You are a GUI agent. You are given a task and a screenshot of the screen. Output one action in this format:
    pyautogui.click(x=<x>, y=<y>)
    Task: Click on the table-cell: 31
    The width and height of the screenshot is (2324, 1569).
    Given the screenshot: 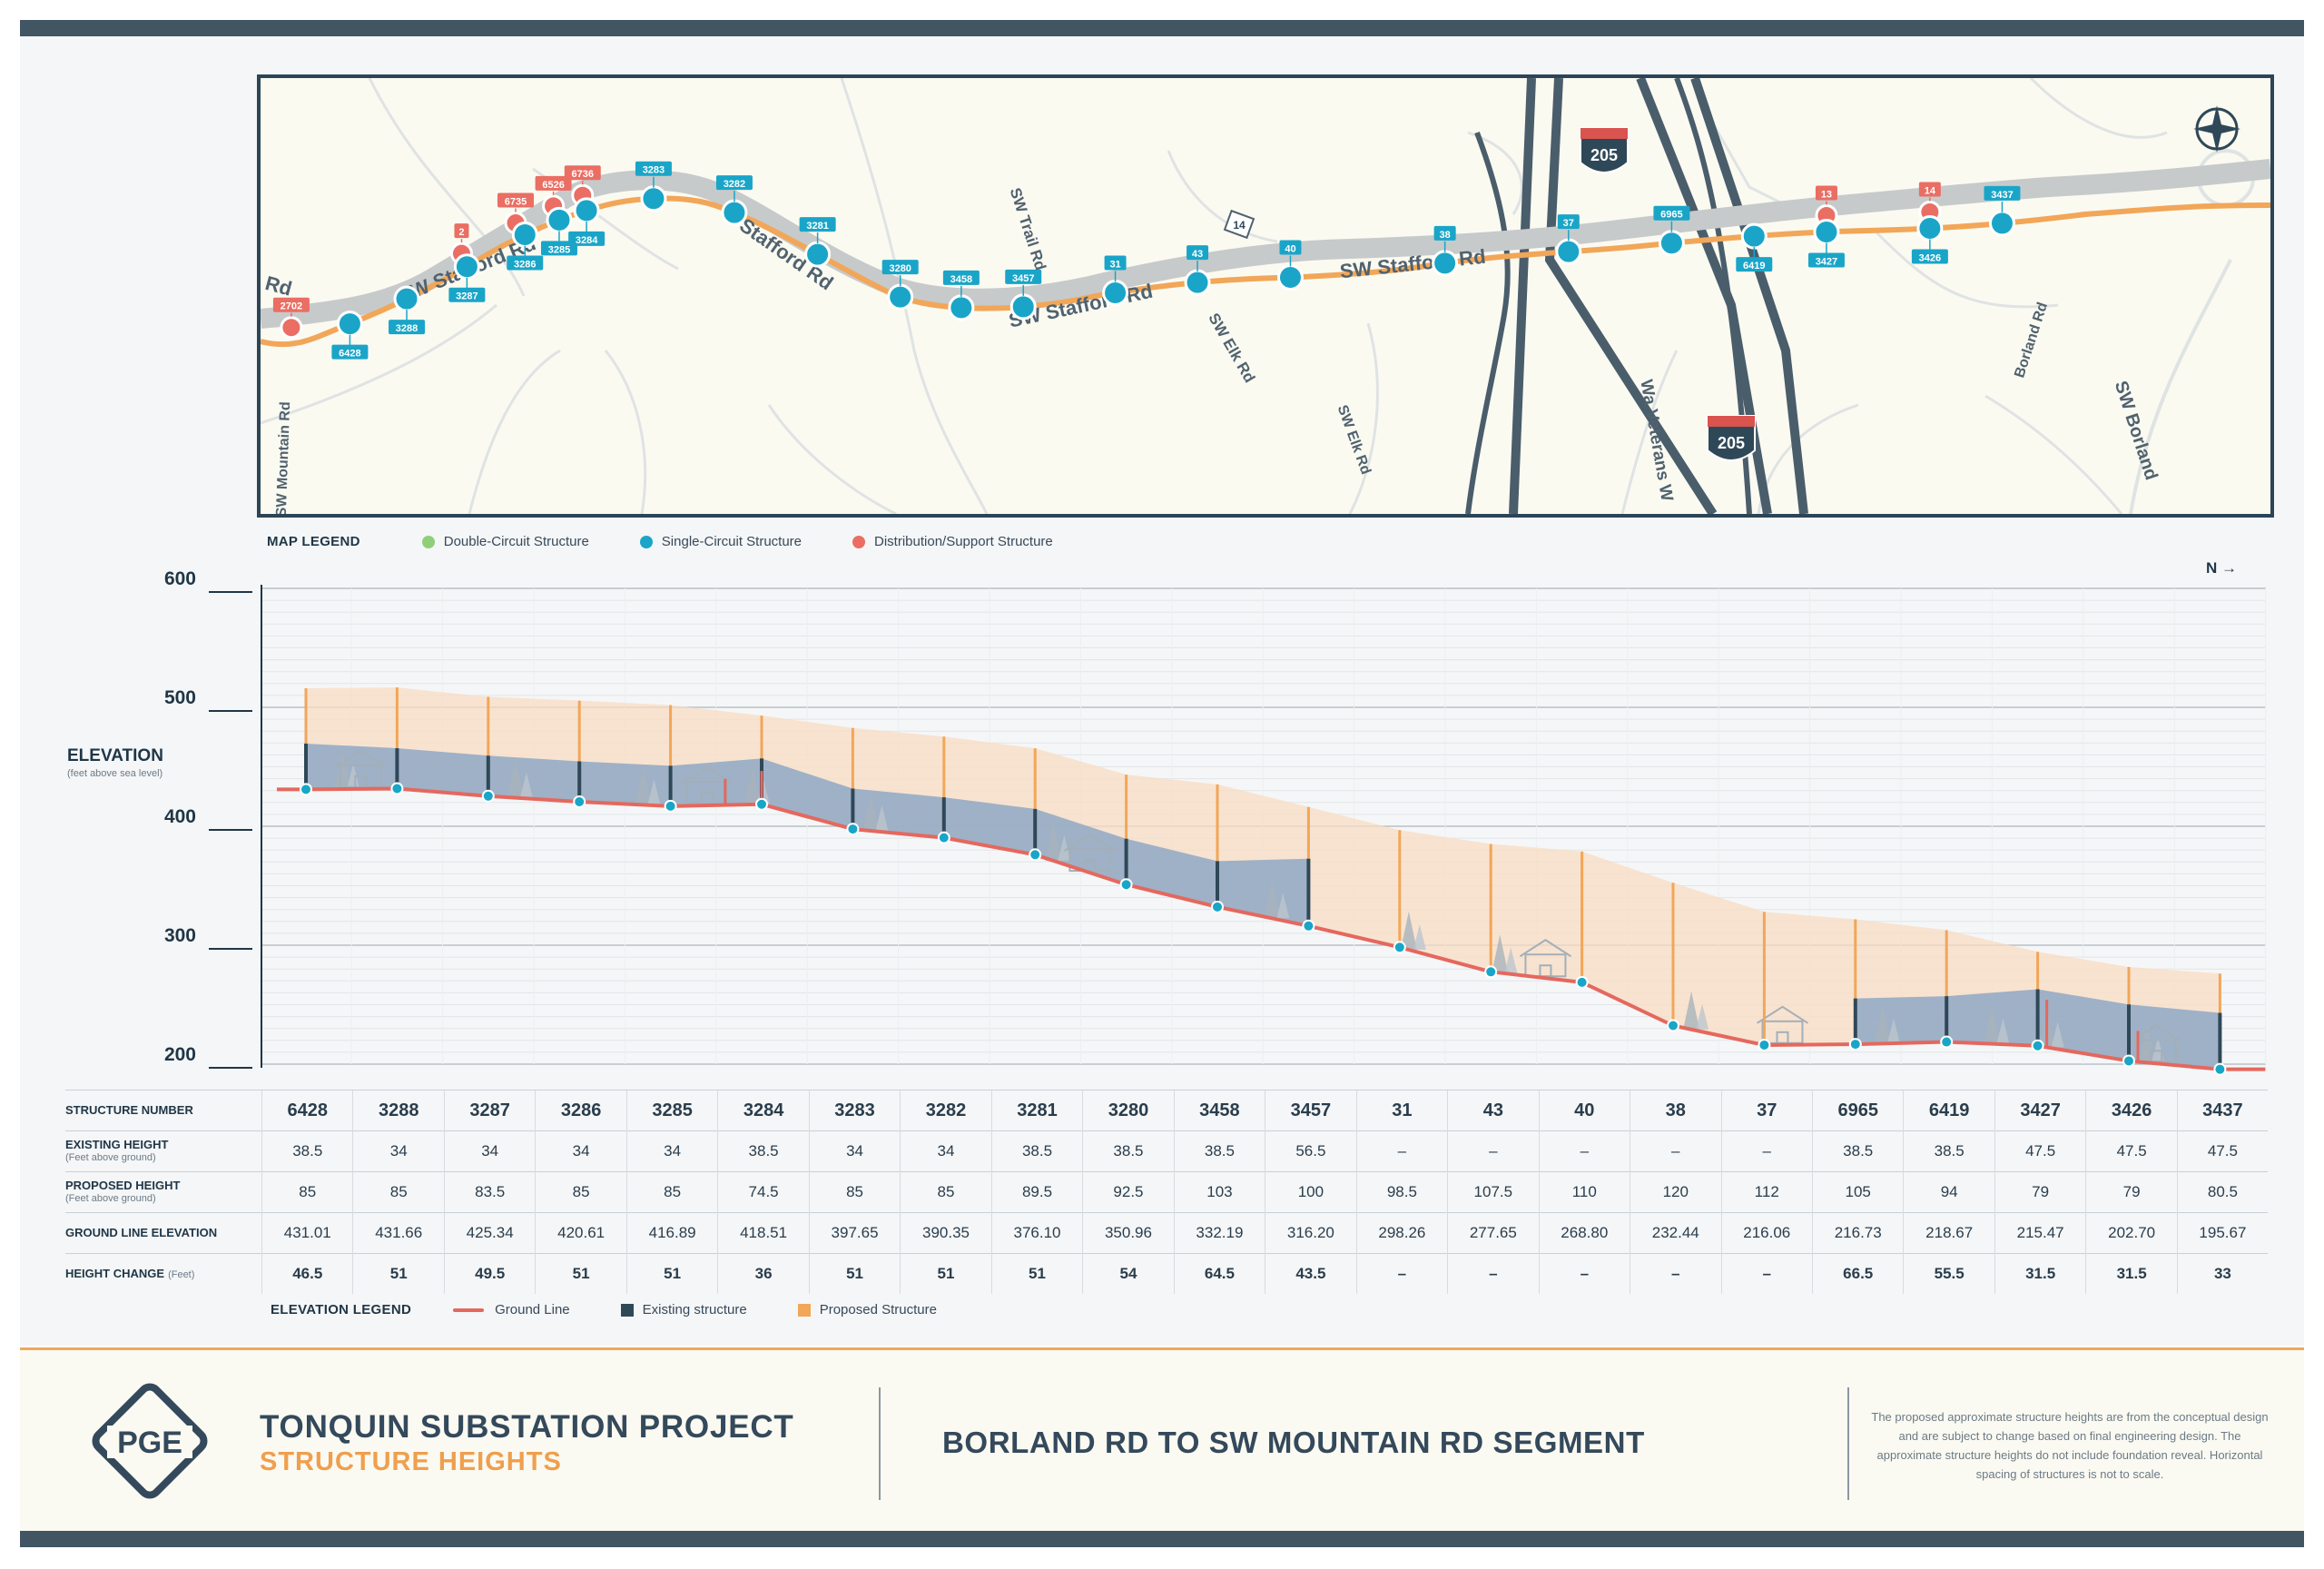 What is the action you would take?
    pyautogui.click(x=1401, y=1110)
    